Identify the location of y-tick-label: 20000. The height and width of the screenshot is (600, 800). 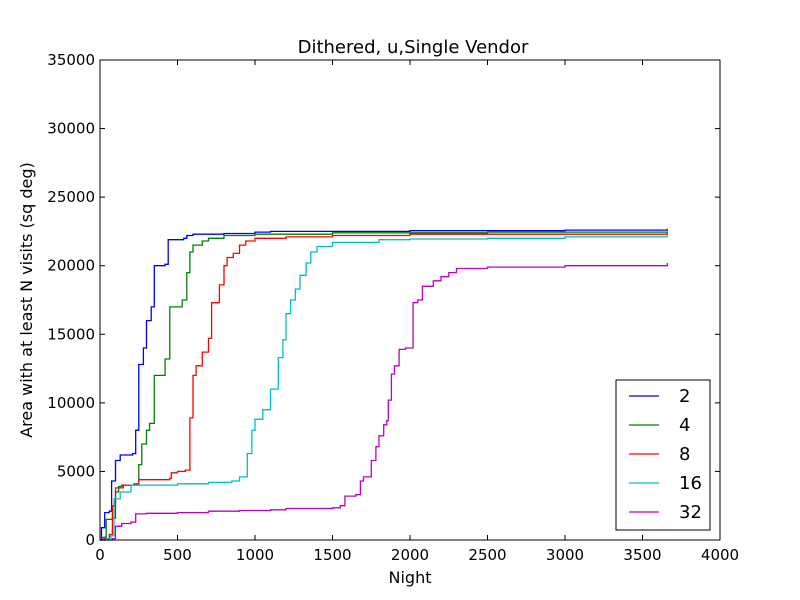
(71, 266).